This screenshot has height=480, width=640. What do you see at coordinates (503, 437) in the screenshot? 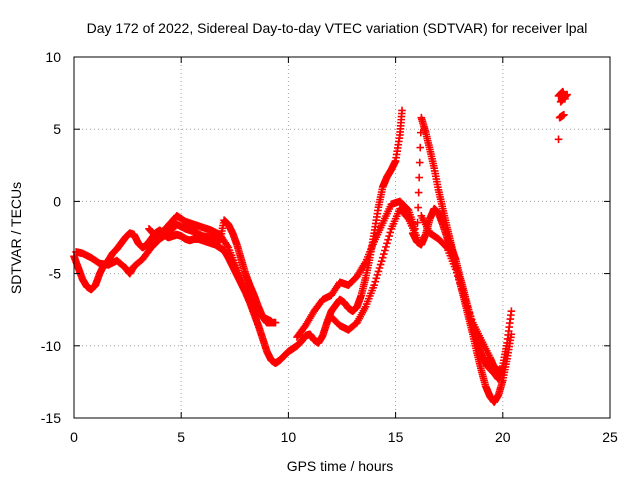
I see `x-tick-label: 20` at bounding box center [503, 437].